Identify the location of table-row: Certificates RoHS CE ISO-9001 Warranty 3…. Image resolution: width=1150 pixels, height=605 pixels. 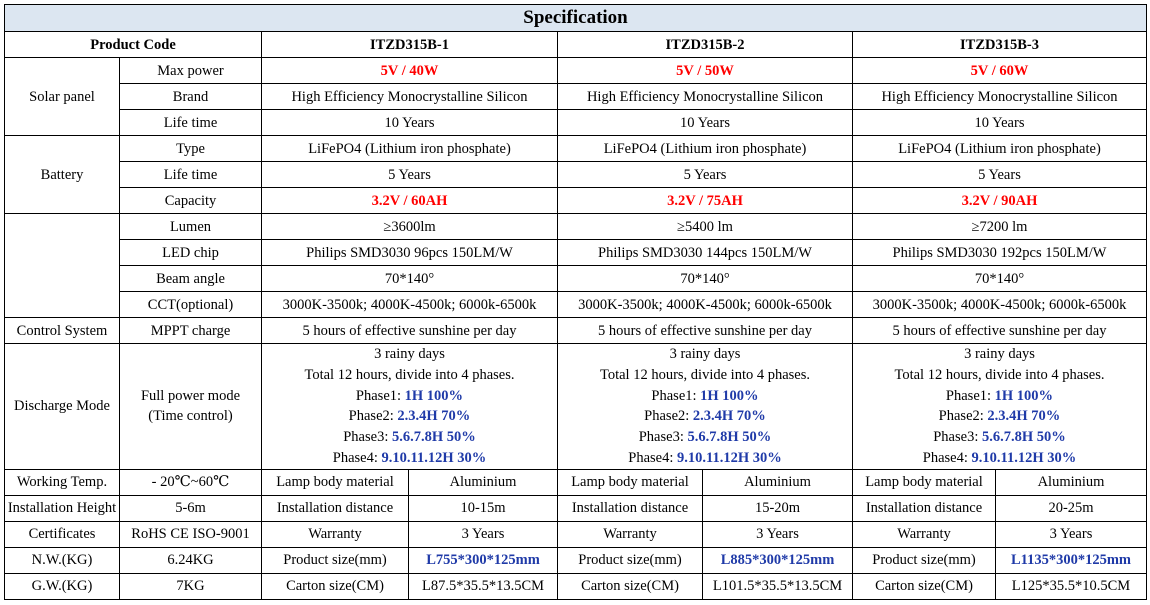
(575, 534).